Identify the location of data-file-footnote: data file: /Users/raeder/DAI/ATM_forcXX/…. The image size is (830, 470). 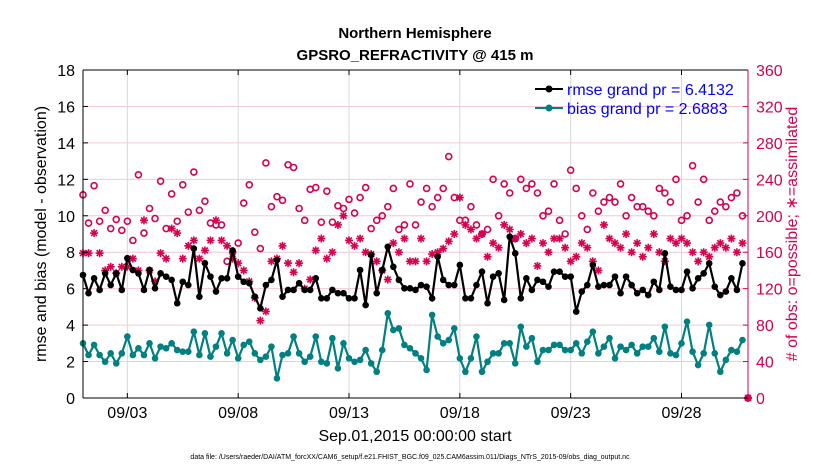
(410, 457).